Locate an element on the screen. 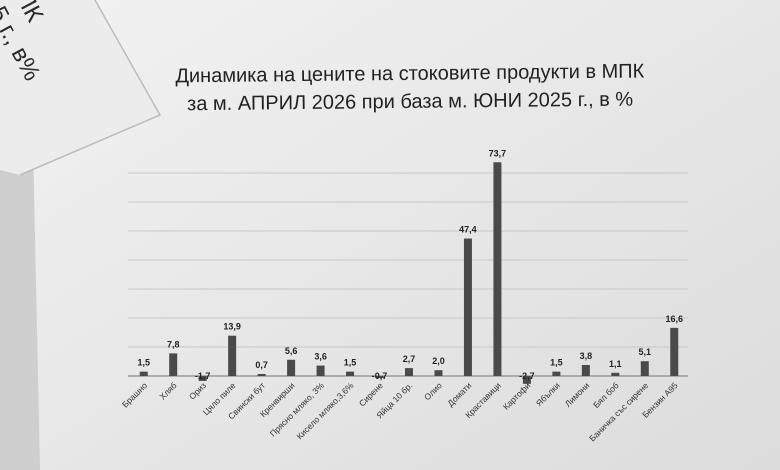 Image resolution: width=780 pixels, height=470 pixels. category-label: Бял боб is located at coordinates (606, 395).